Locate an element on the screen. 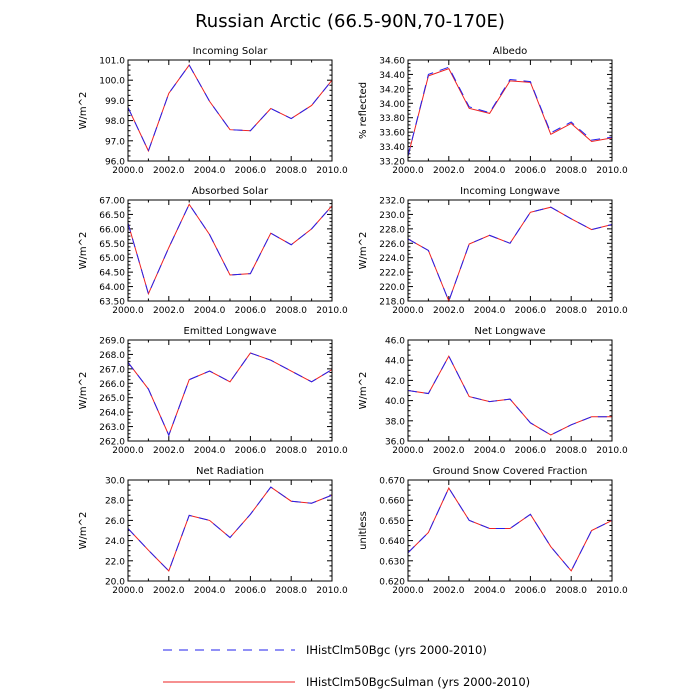 This screenshot has width=700, height=700. y-tick-label: 66.50 is located at coordinates (112, 216).